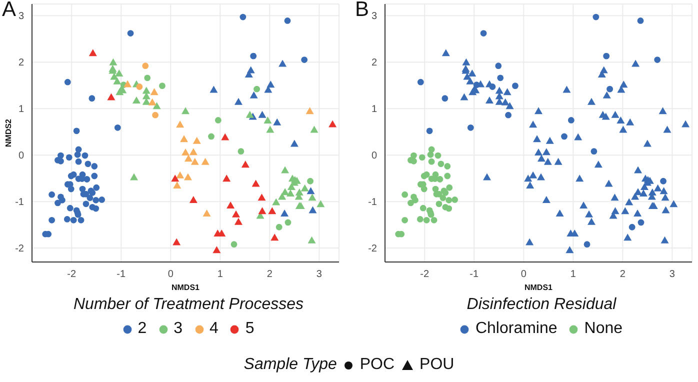 This screenshot has height=382, width=698. I want to click on chart-title: B, so click(362, 11).